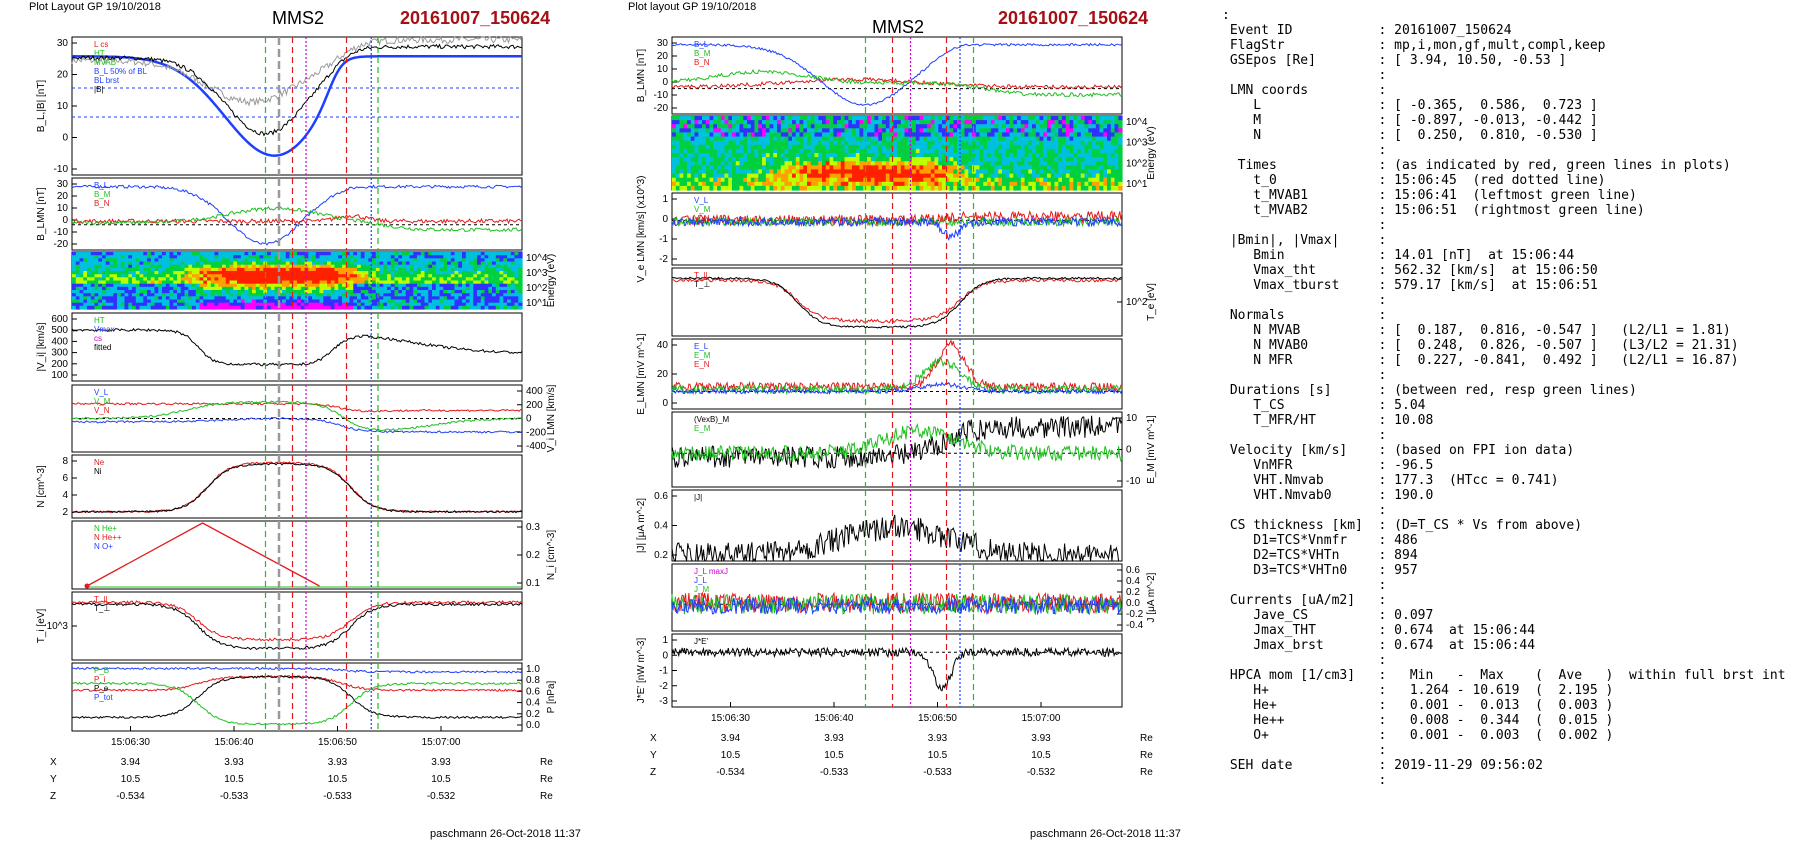 Image resolution: width=1804 pixels, height=841 pixels. I want to click on left-panel-2-bn, so click(297, 219).